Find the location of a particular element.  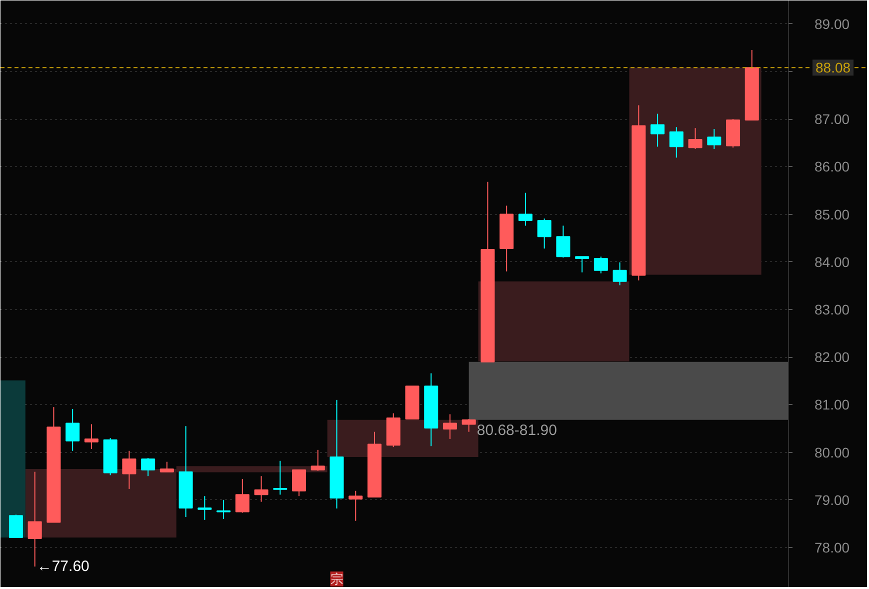

band-label: 80.68-81.90 is located at coordinates (516, 430).